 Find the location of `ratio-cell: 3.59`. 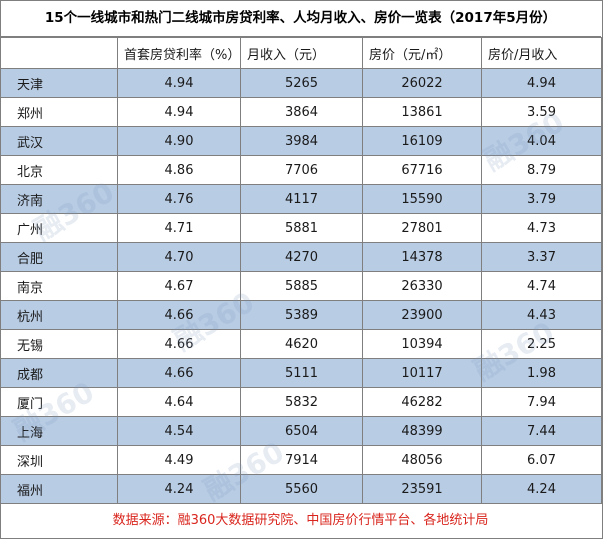

ratio-cell: 3.59 is located at coordinates (541, 112).